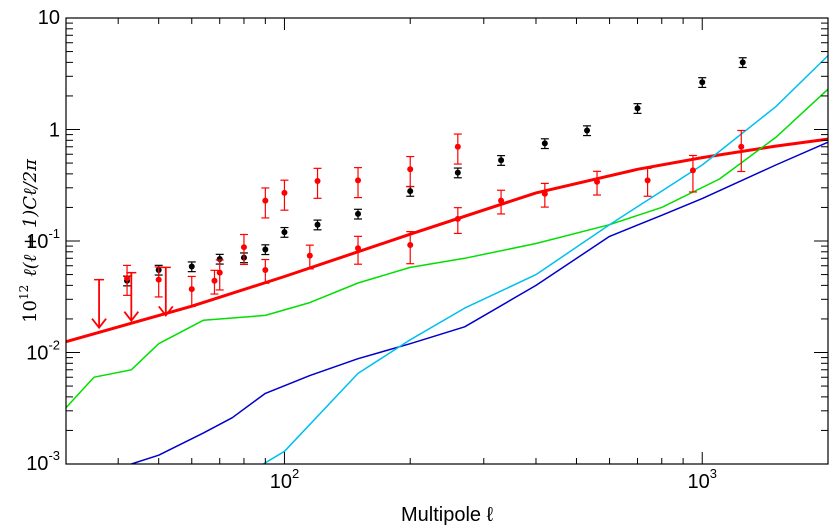  What do you see at coordinates (24, 292) in the screenshot?
I see `y-label-prefix-exp: 12` at bounding box center [24, 292].